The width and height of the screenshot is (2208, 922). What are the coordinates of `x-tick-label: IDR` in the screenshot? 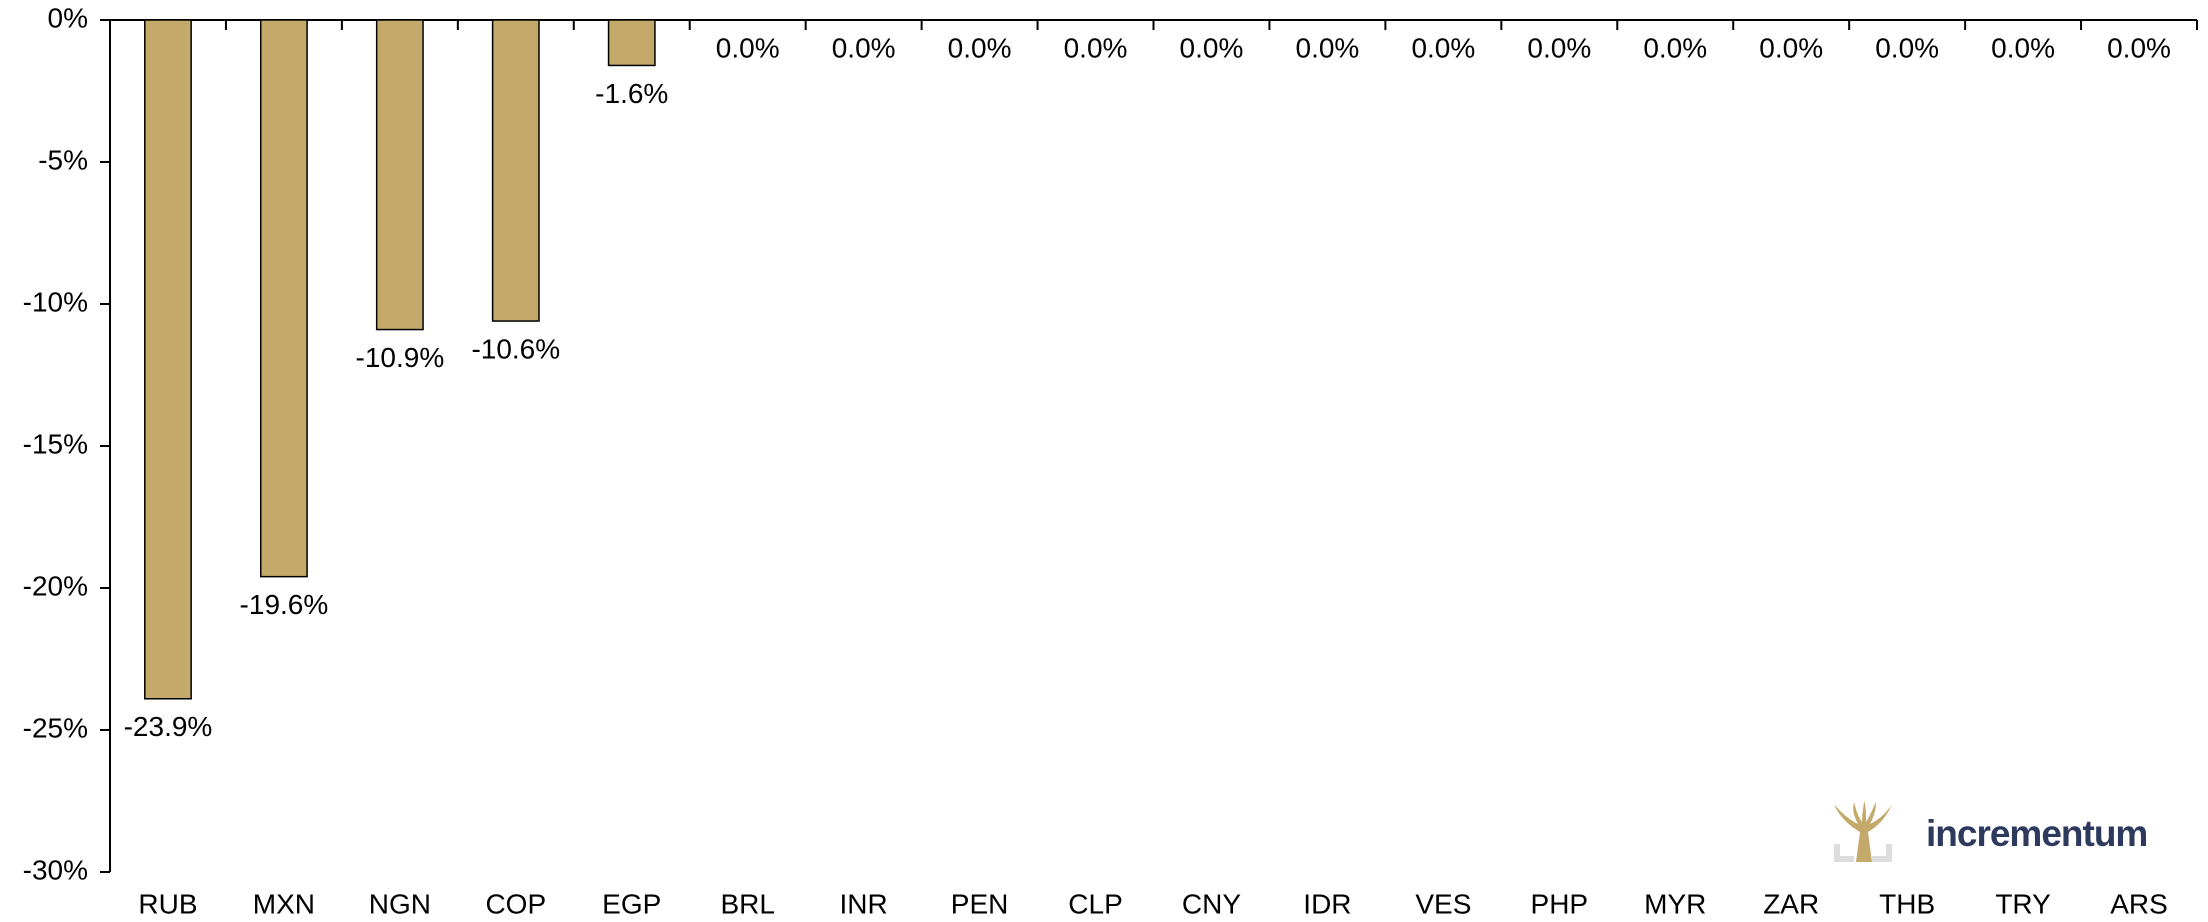 It's located at (1327, 903).